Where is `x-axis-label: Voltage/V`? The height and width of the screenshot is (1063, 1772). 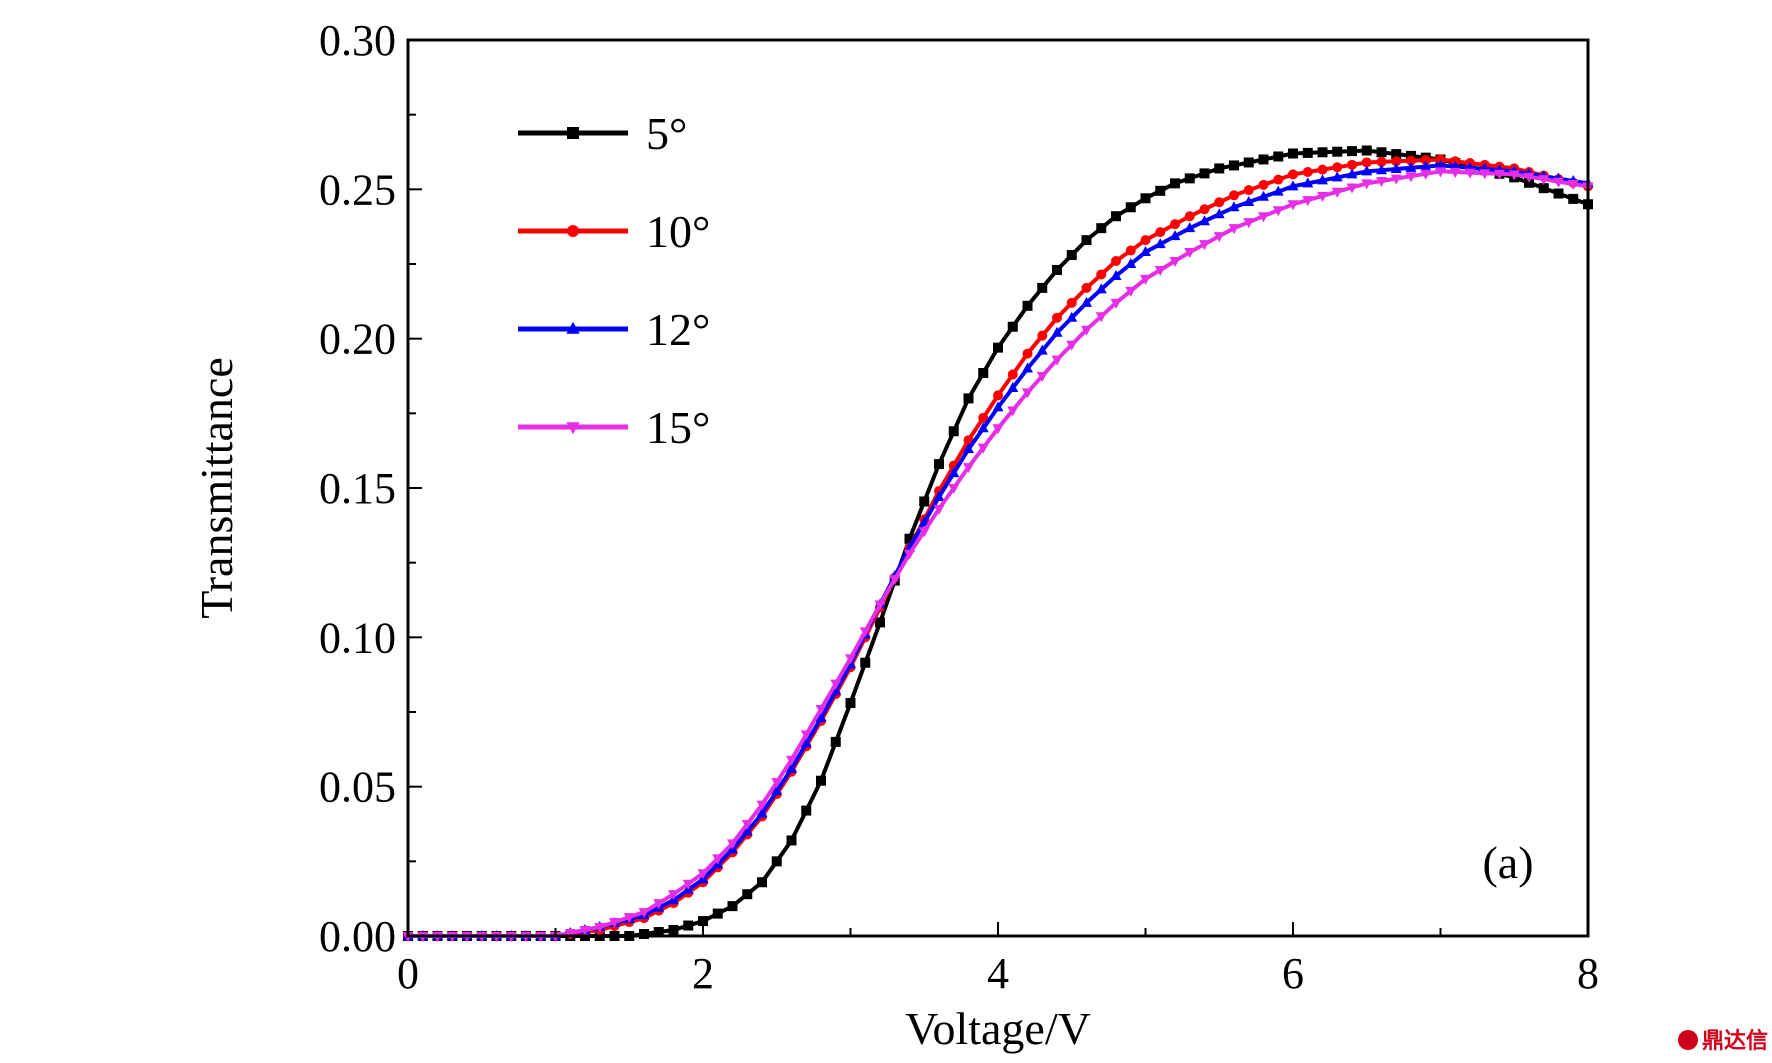 x-axis-label: Voltage/V is located at coordinates (998, 1028).